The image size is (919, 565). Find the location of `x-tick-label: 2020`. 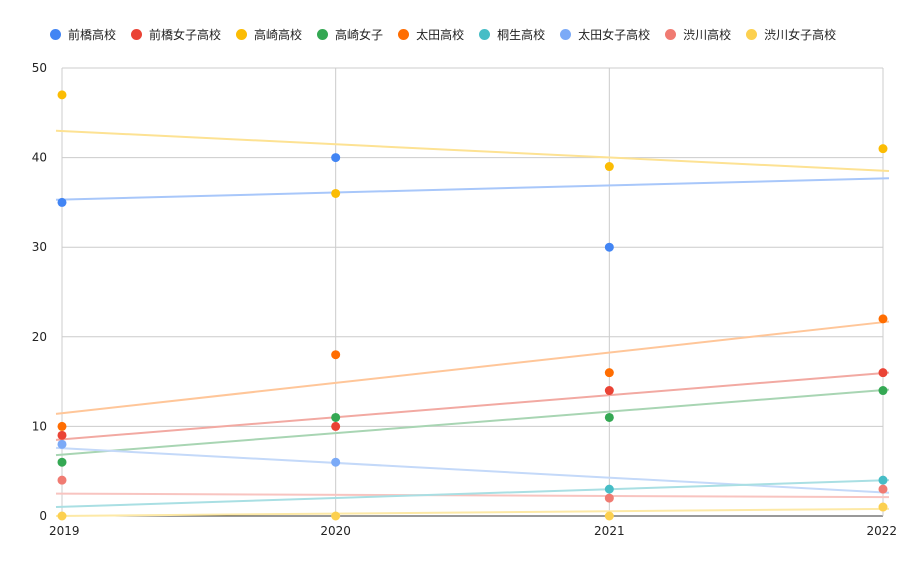

x-tick-label: 2020 is located at coordinates (335, 531).